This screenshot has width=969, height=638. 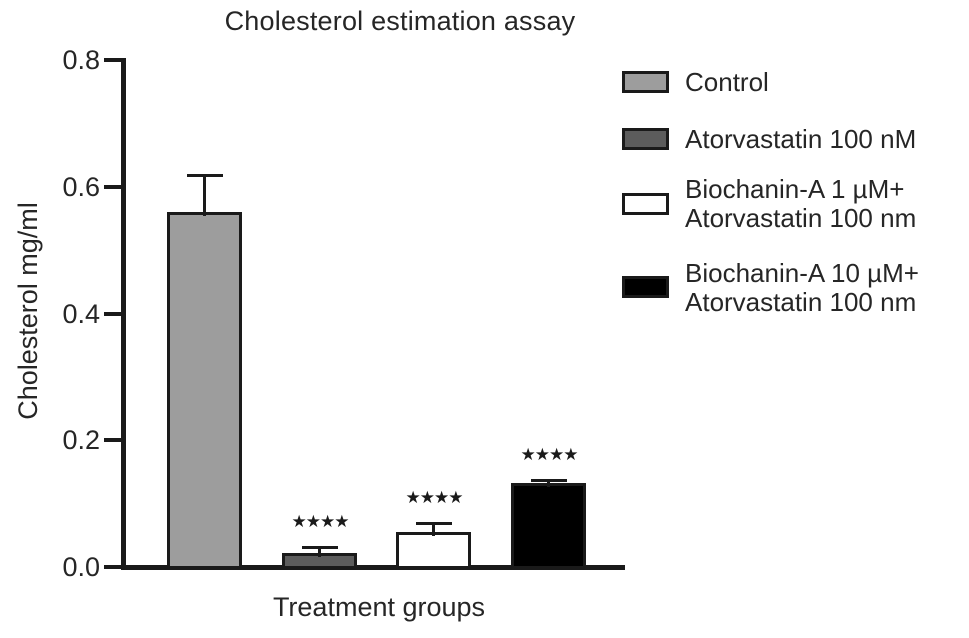 I want to click on legend-label-biochanin-10um: Biochanin-A 10 µM+ Atorvastatin 100 nm, so click(x=802, y=287).